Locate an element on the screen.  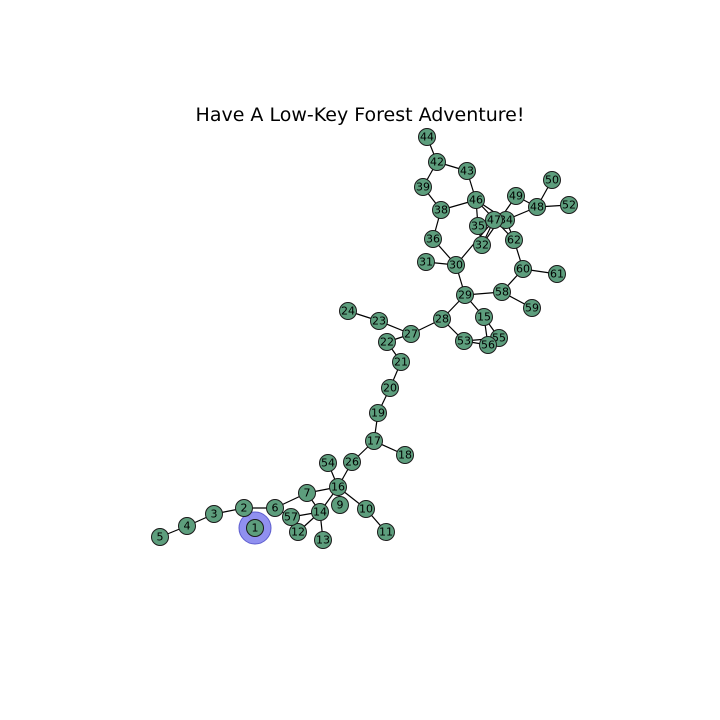
node-2: 2 is located at coordinates (244, 508).